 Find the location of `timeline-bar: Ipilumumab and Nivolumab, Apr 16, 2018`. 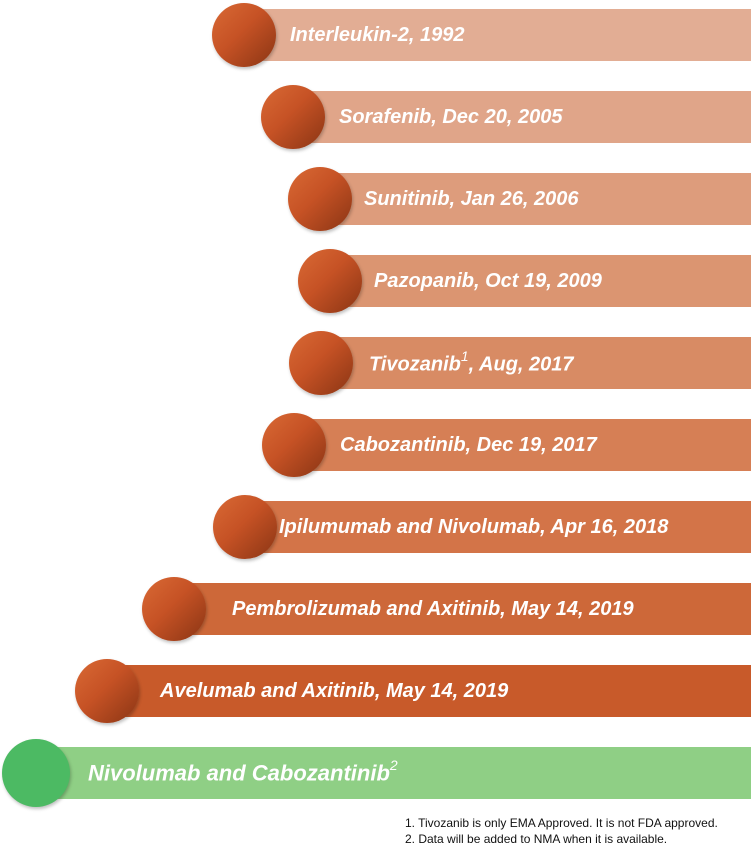

timeline-bar: Ipilumumab and Nivolumab, Apr 16, 2018 is located at coordinates (498, 527).